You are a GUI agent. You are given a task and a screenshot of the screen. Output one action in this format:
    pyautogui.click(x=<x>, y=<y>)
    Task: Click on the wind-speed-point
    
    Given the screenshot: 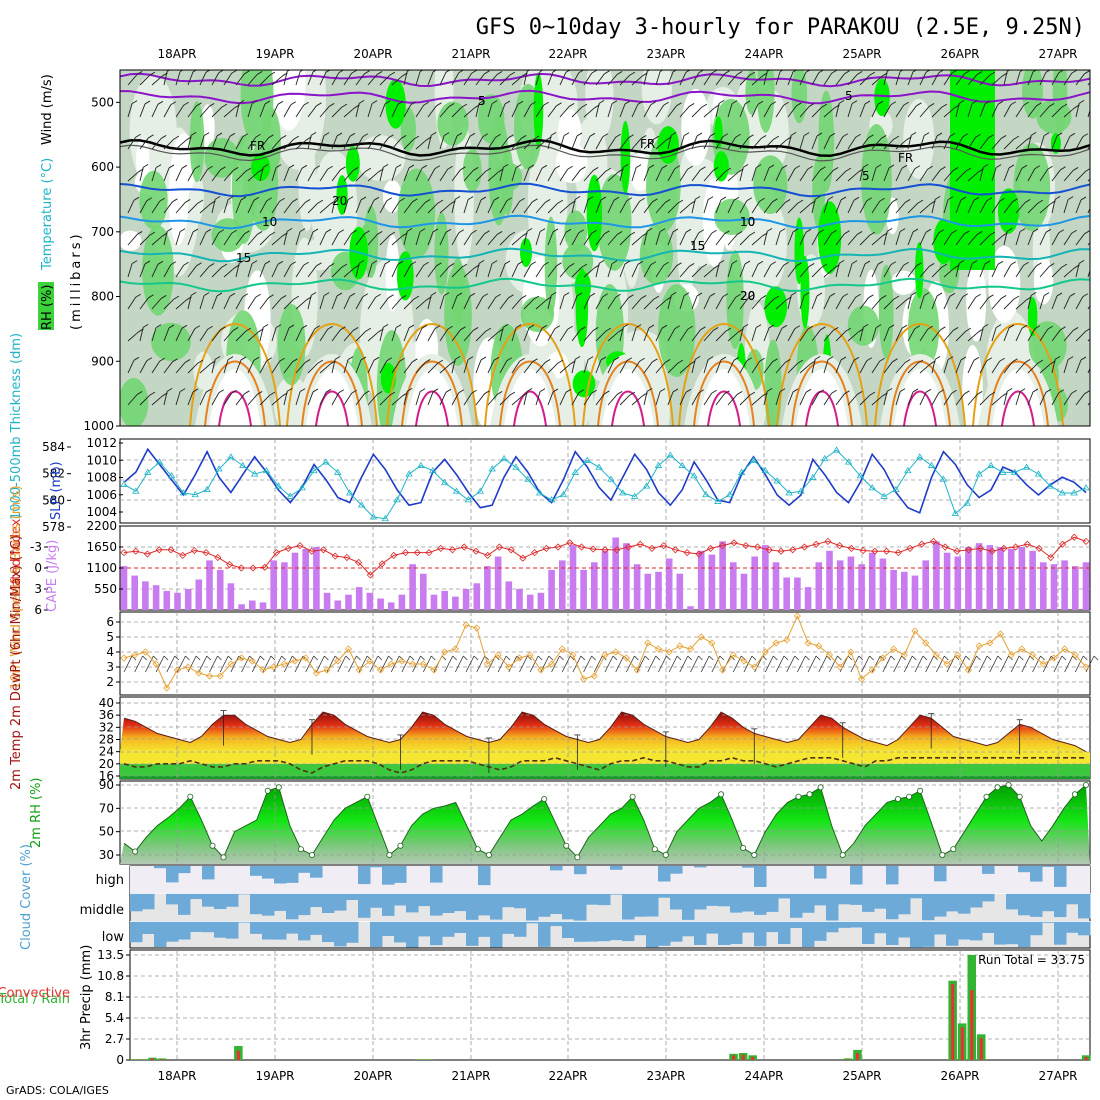 What is the action you would take?
    pyautogui.click(x=733, y=655)
    